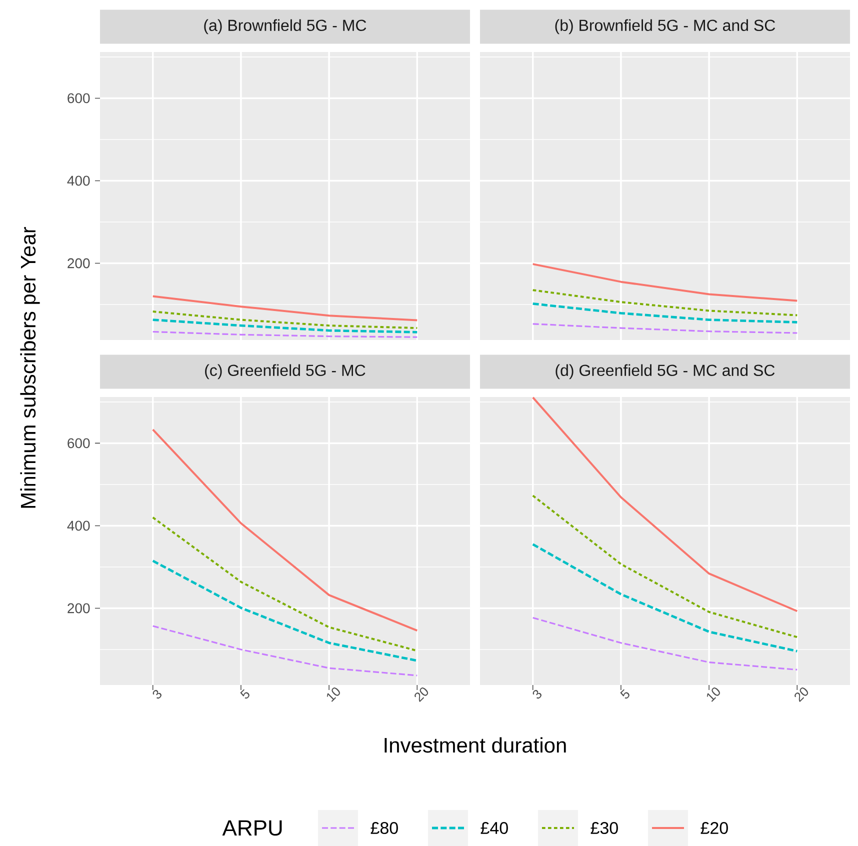 This screenshot has width=858, height=846. I want to click on chart-title: (a) Brownfield 5G - MC, so click(285, 26).